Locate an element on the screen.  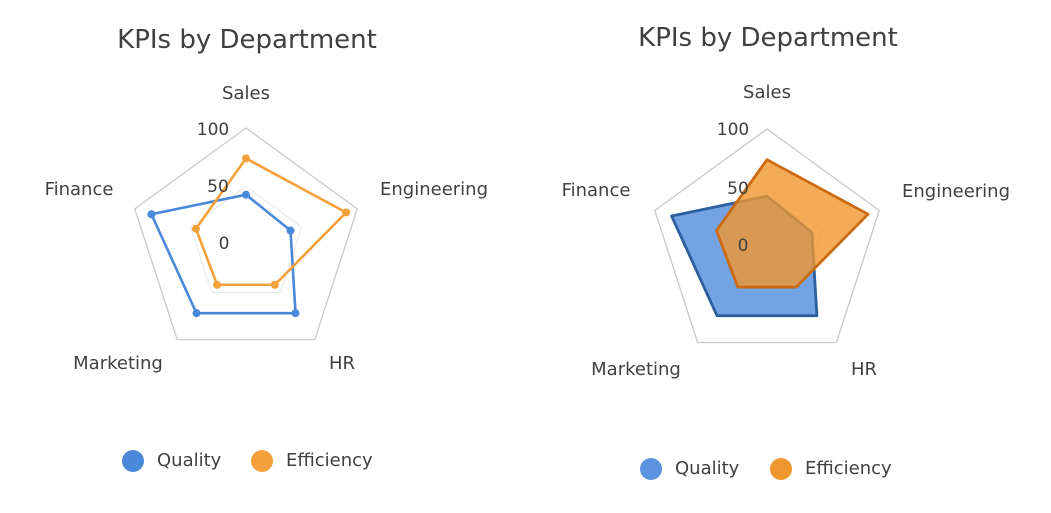
radar-grid-inner is located at coordinates (246, 239).